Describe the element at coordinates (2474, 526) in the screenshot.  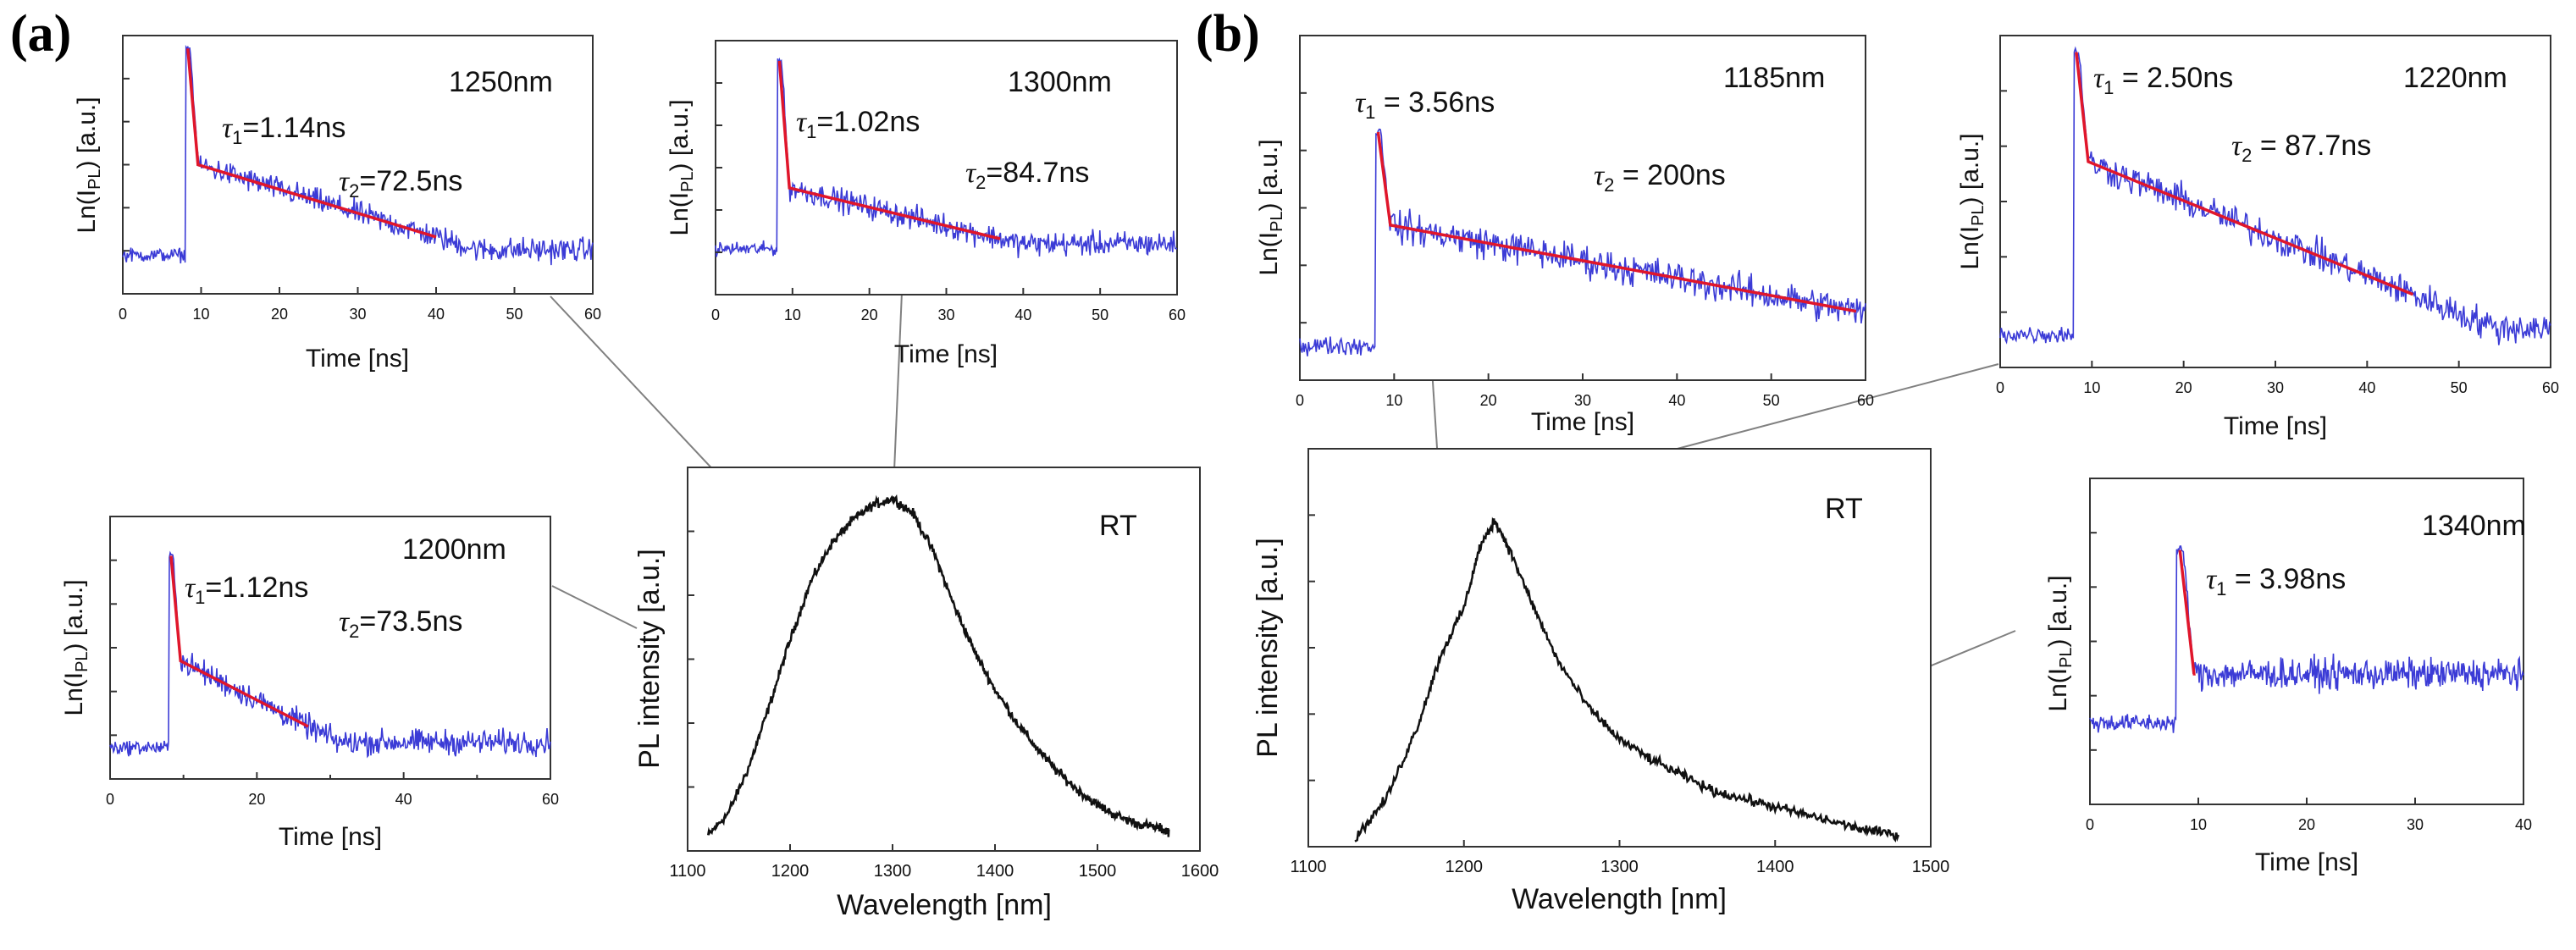
I see `wavelength-label: 1340nm` at that location.